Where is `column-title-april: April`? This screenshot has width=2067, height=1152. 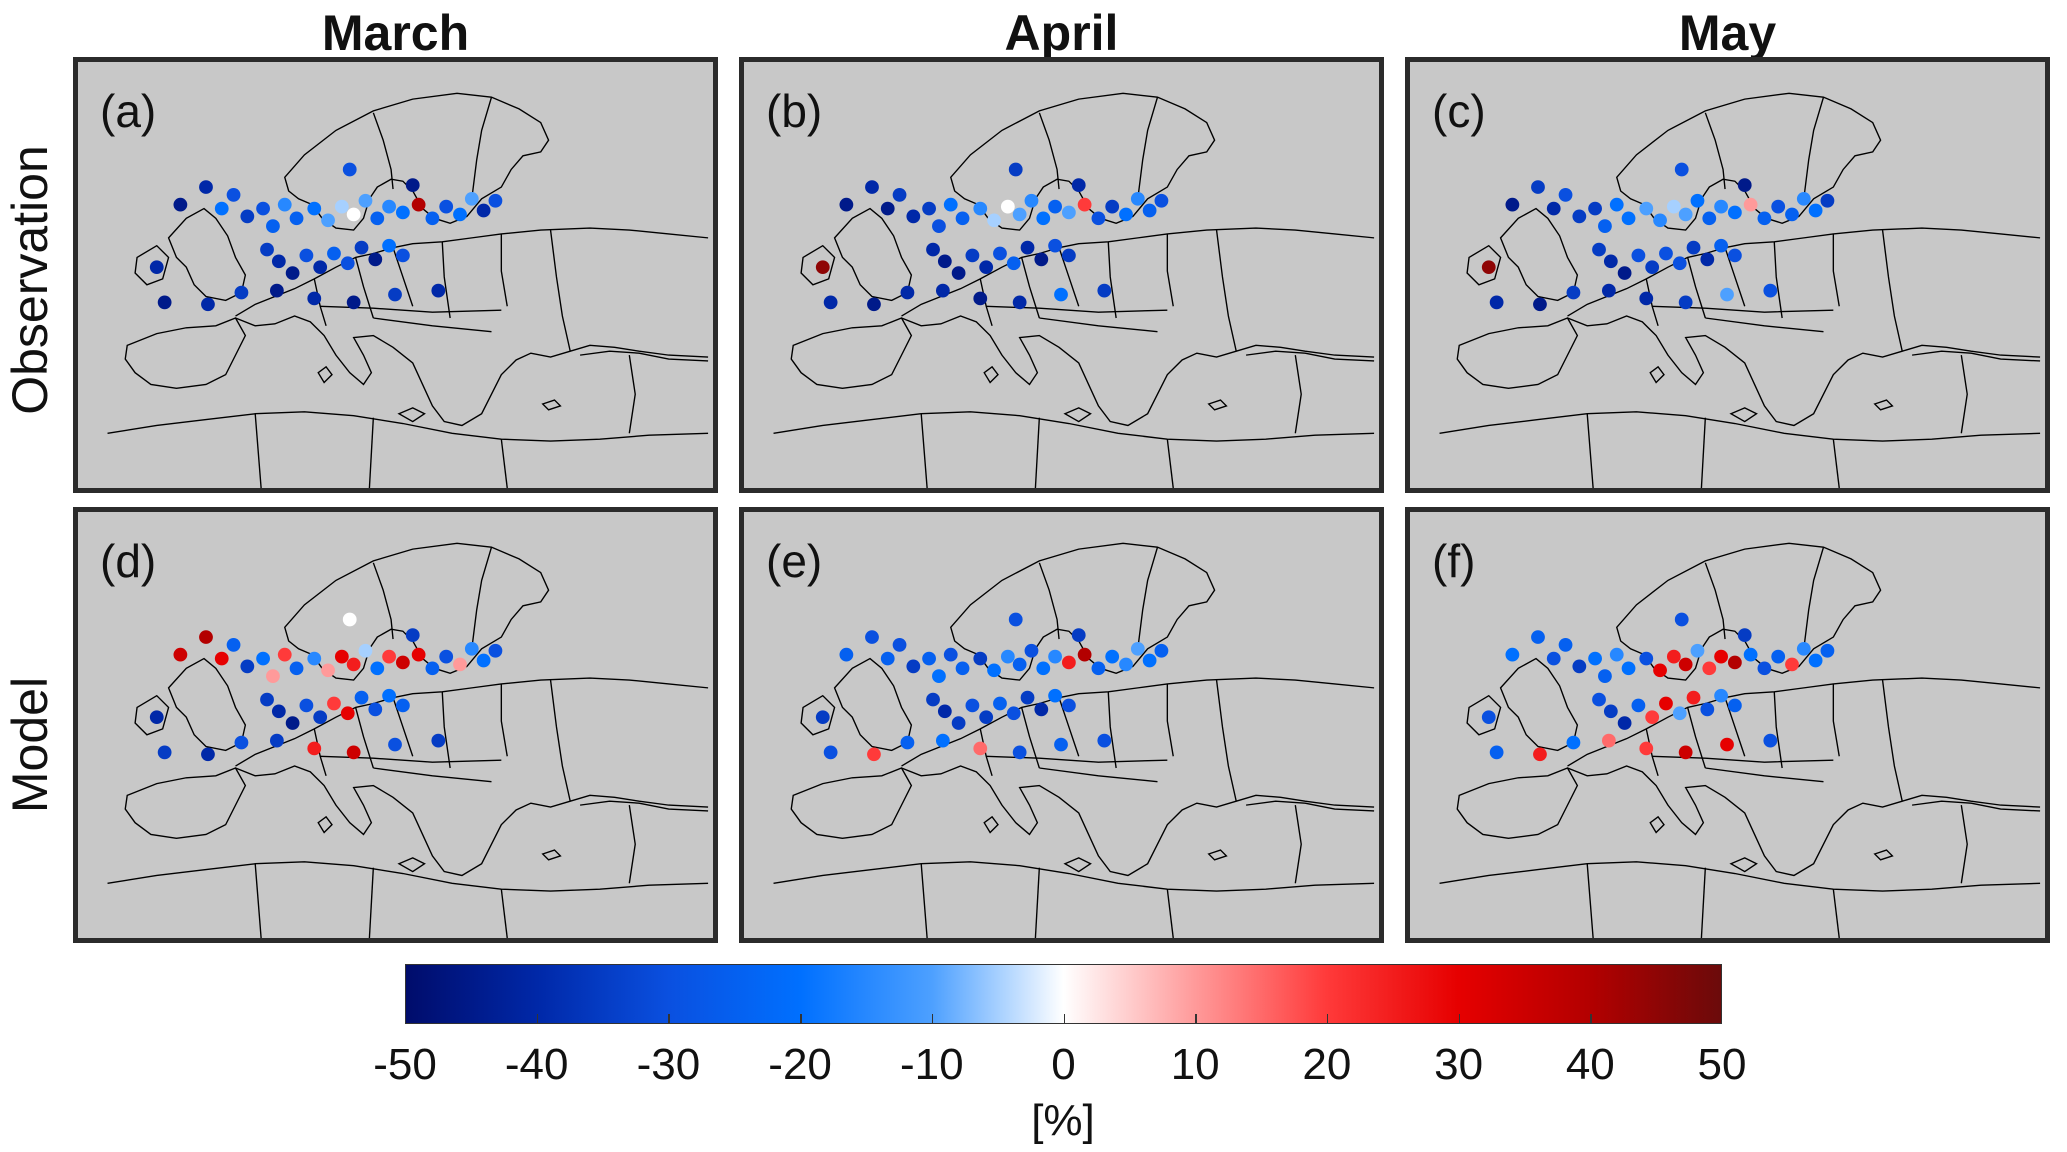
column-title-april: April is located at coordinates (1061, 33).